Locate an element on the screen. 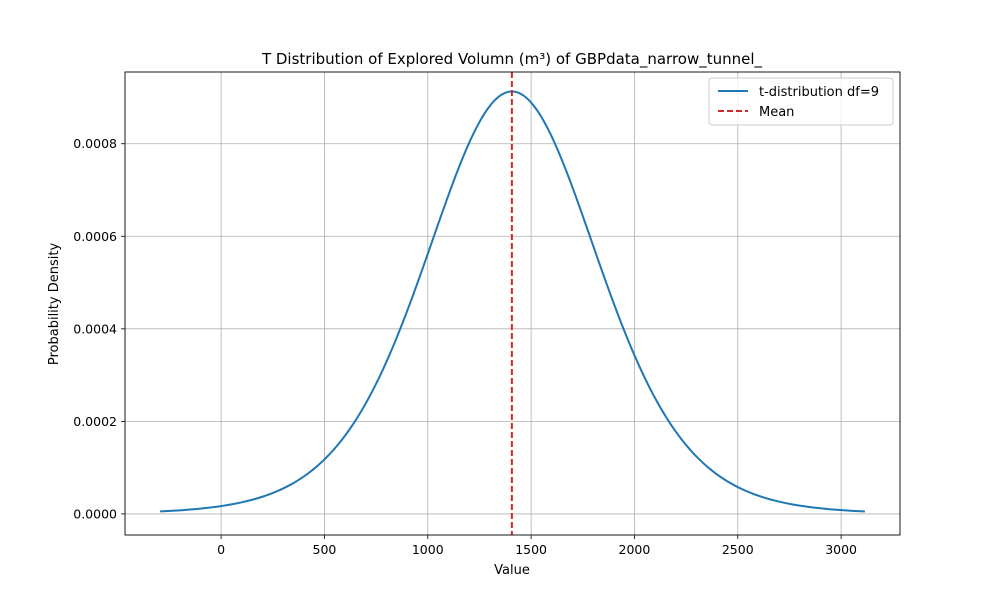 Image resolution: width=1000 pixels, height=600 pixels. y-tick-label: 0.0002 is located at coordinates (95, 421).